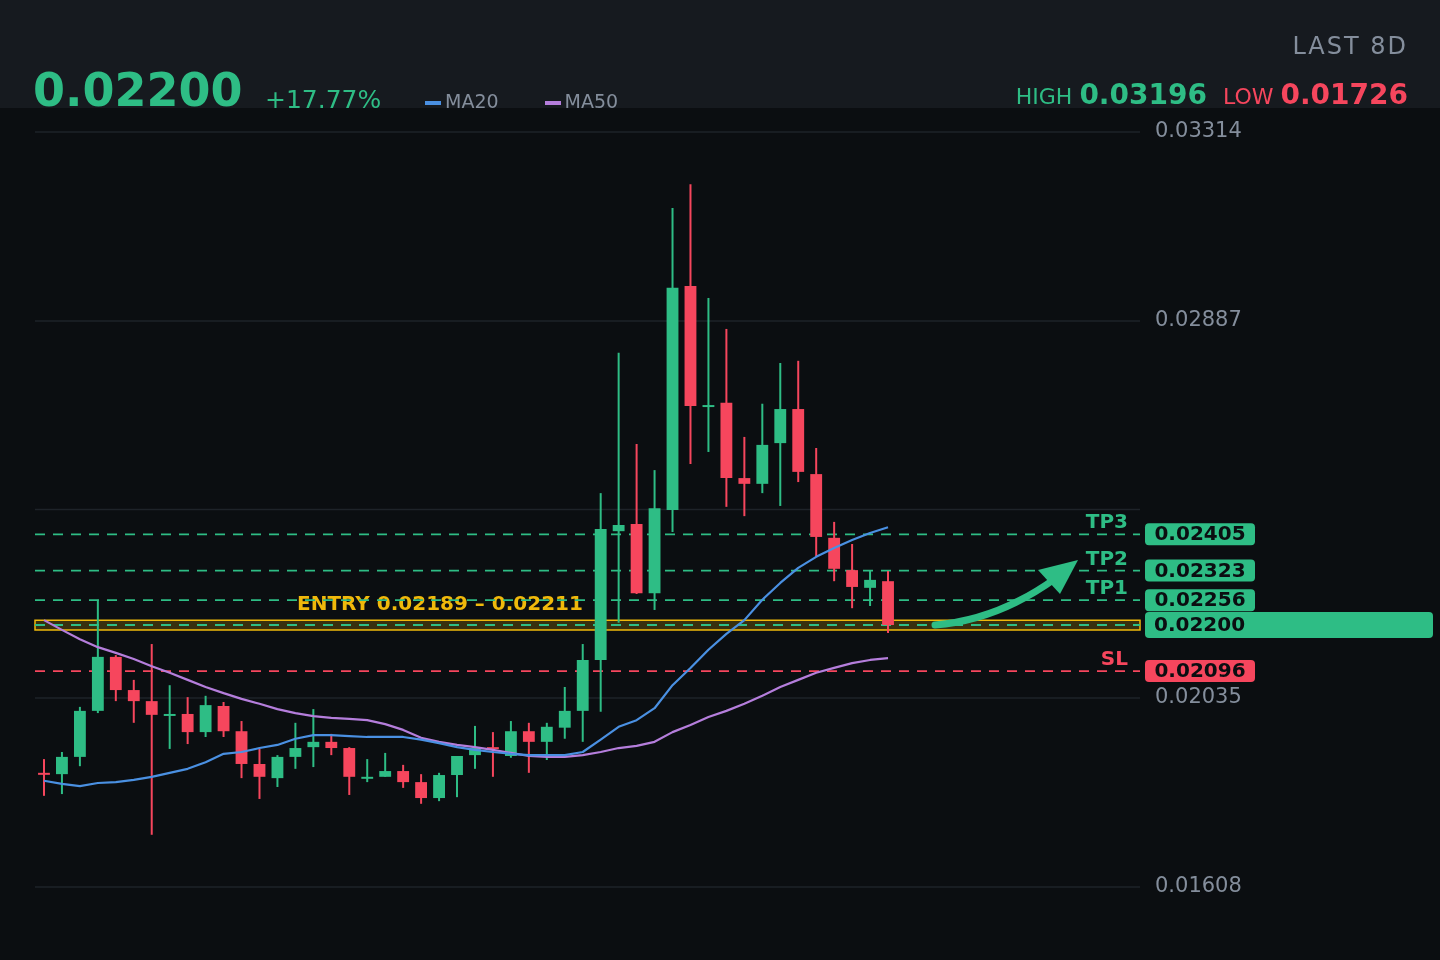 This screenshot has height=960, width=1440. What do you see at coordinates (472, 101) in the screenshot?
I see `legend-label: MA20` at bounding box center [472, 101].